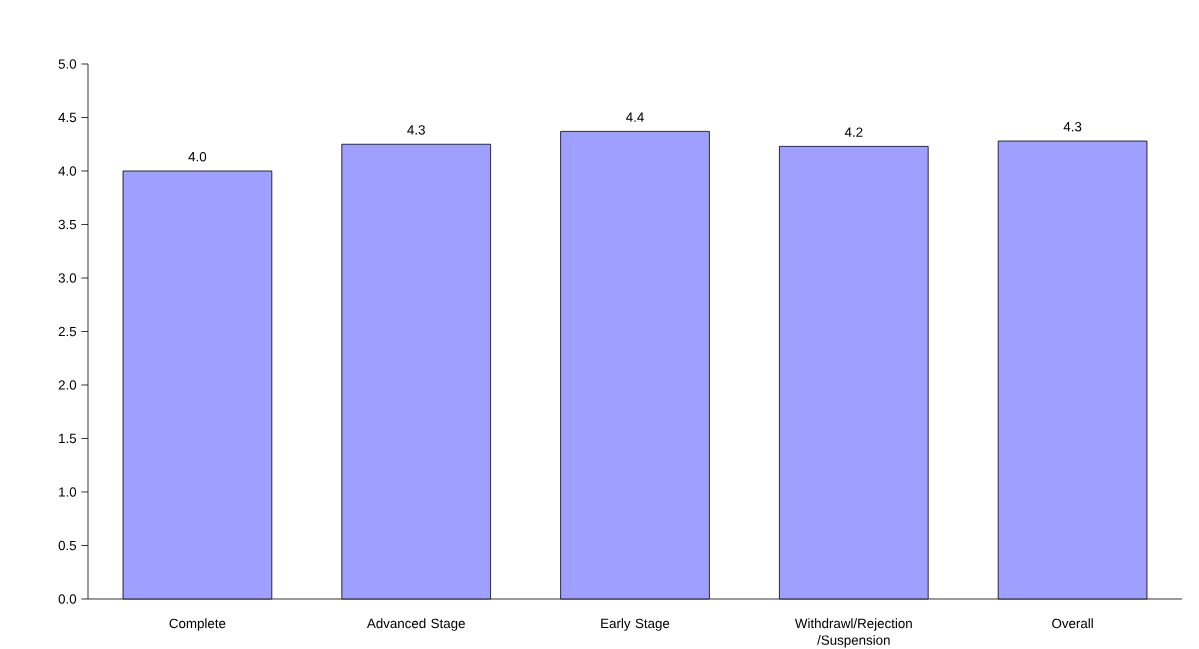  What do you see at coordinates (68, 438) in the screenshot?
I see `y-tick-label: 1.5` at bounding box center [68, 438].